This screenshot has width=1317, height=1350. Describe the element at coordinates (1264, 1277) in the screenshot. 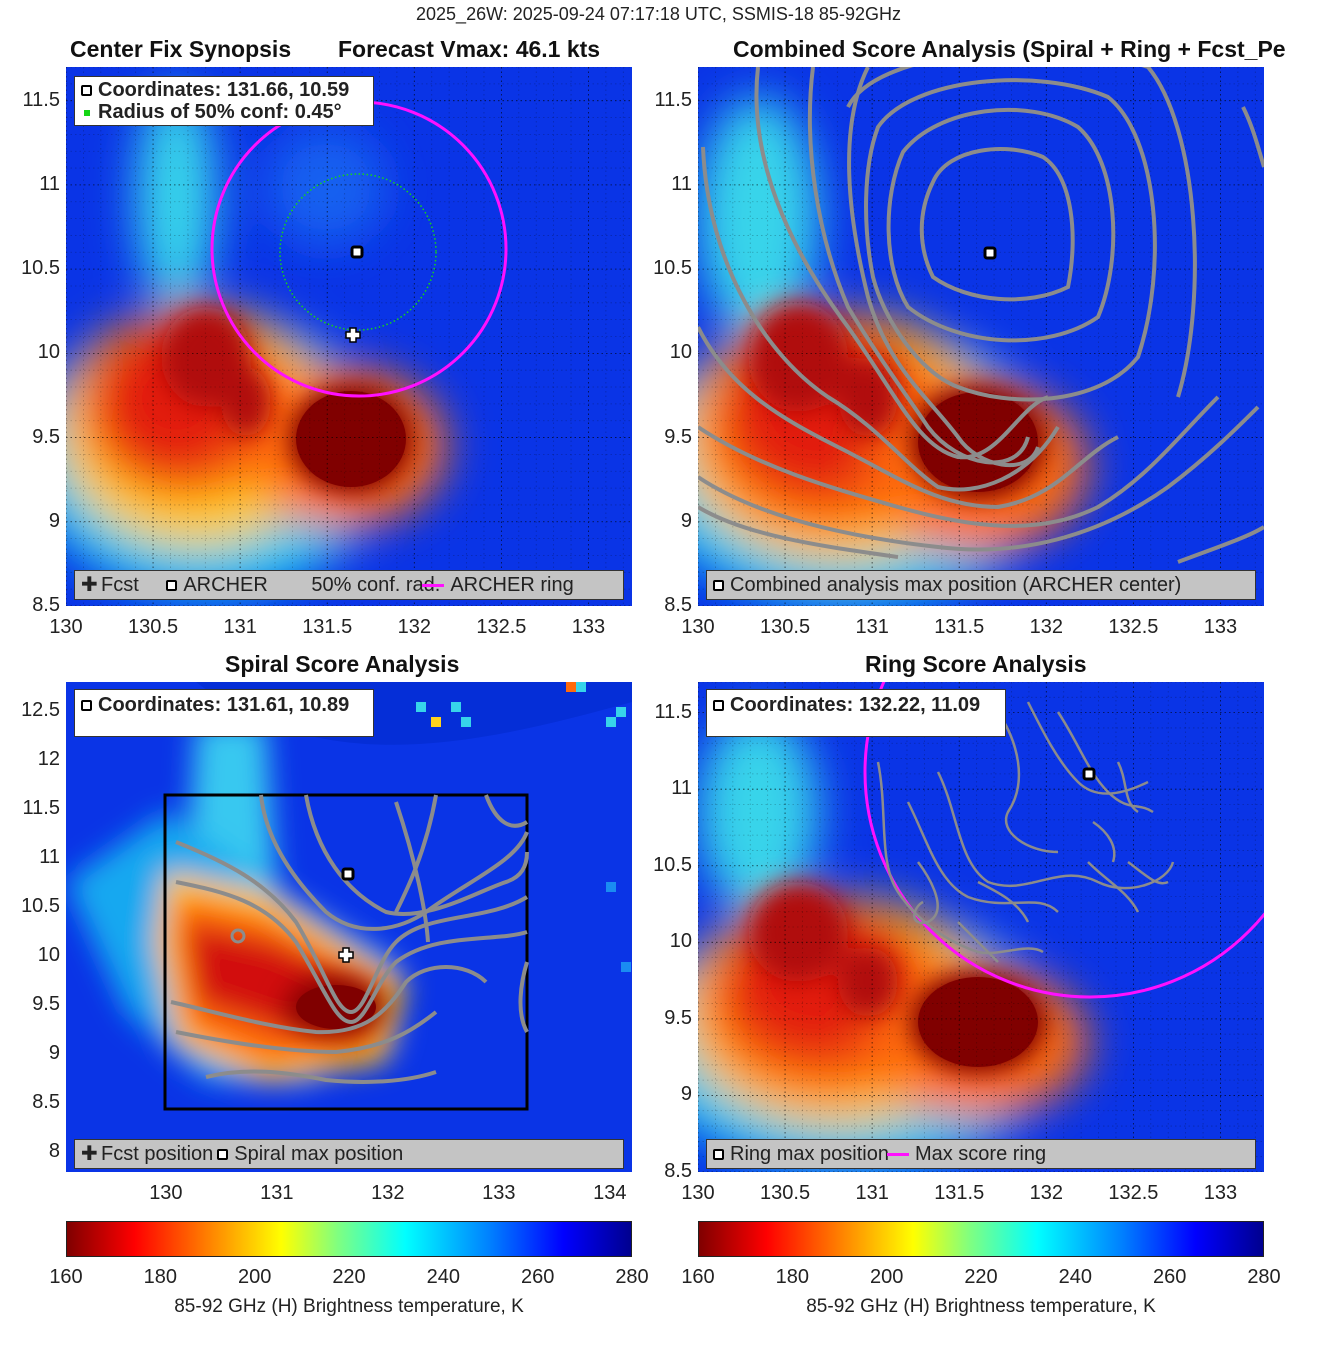

I see `colorbar-tick: 280` at that location.